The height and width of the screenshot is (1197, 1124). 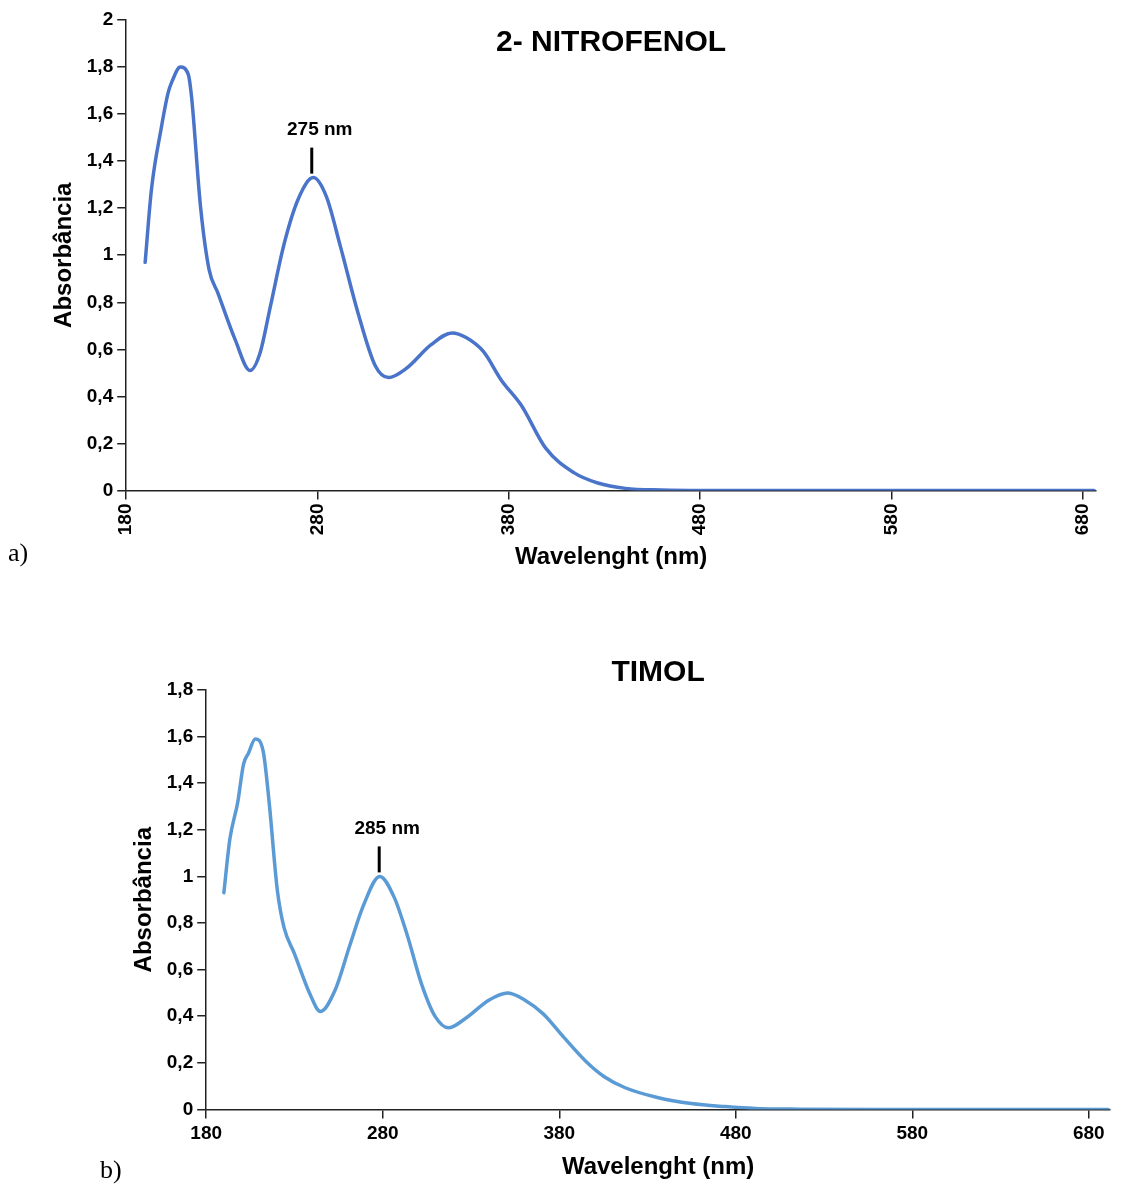 What do you see at coordinates (108, 19) in the screenshot?
I see `y-tick-label: 2` at bounding box center [108, 19].